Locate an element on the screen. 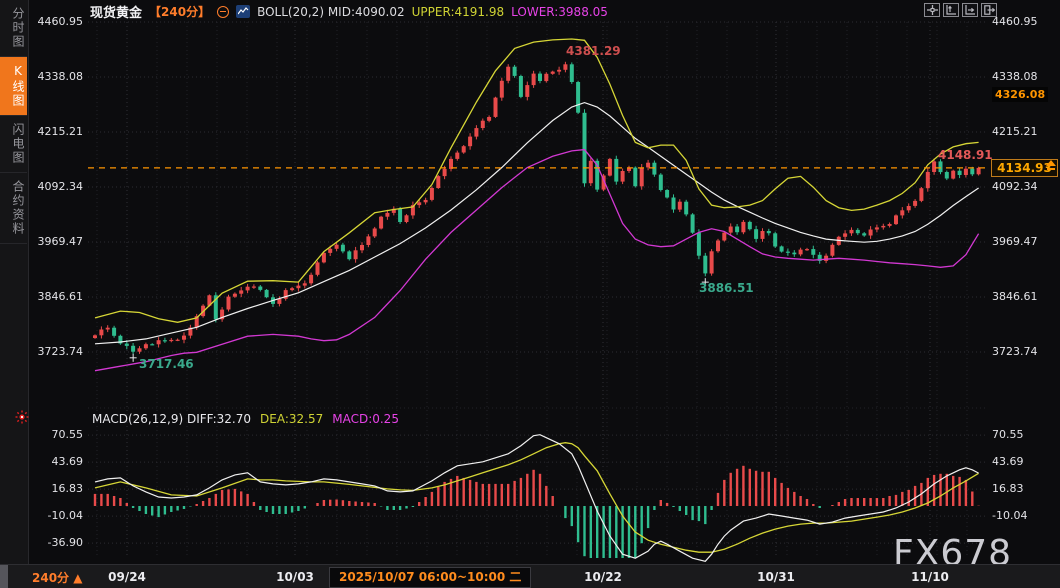  chart-toolbar is located at coordinates (960, 10).